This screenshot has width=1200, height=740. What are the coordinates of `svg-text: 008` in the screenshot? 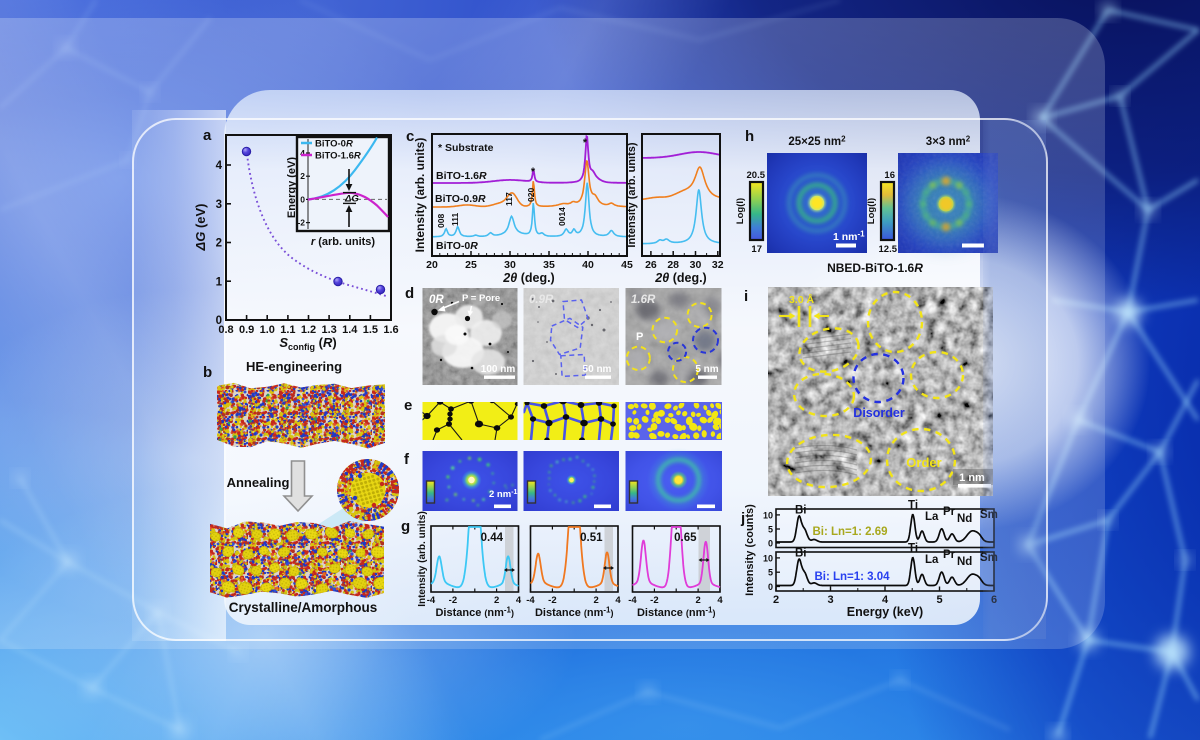 It's located at (441, 221).